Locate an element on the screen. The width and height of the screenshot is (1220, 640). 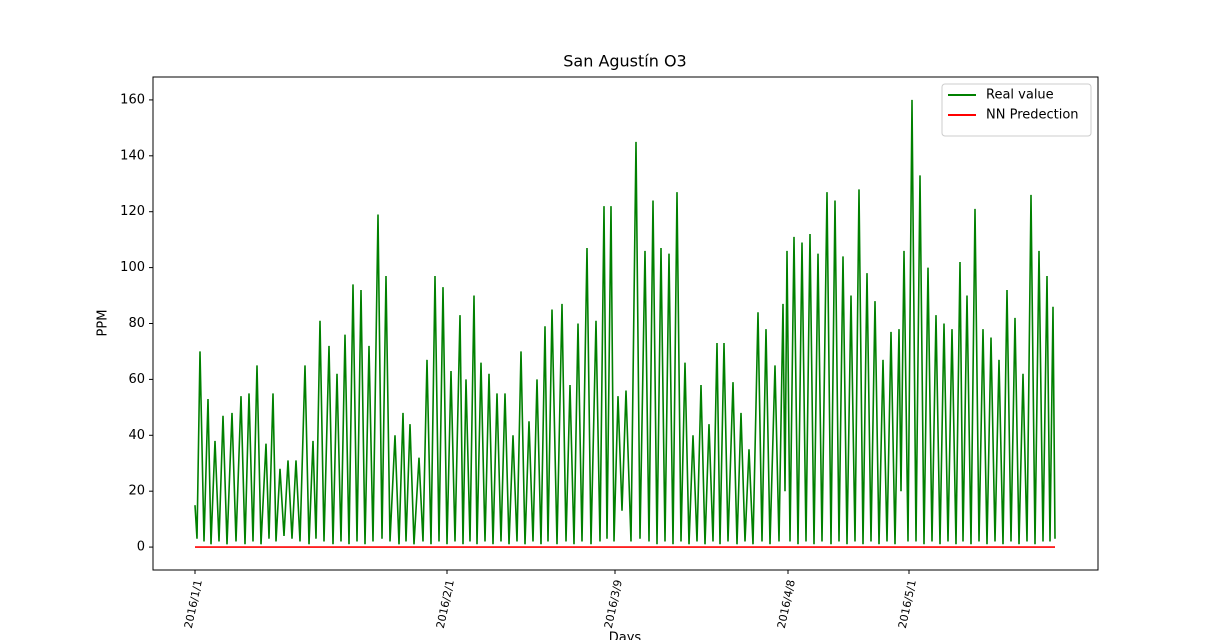
y-tick-label: 40 is located at coordinates (136, 435).